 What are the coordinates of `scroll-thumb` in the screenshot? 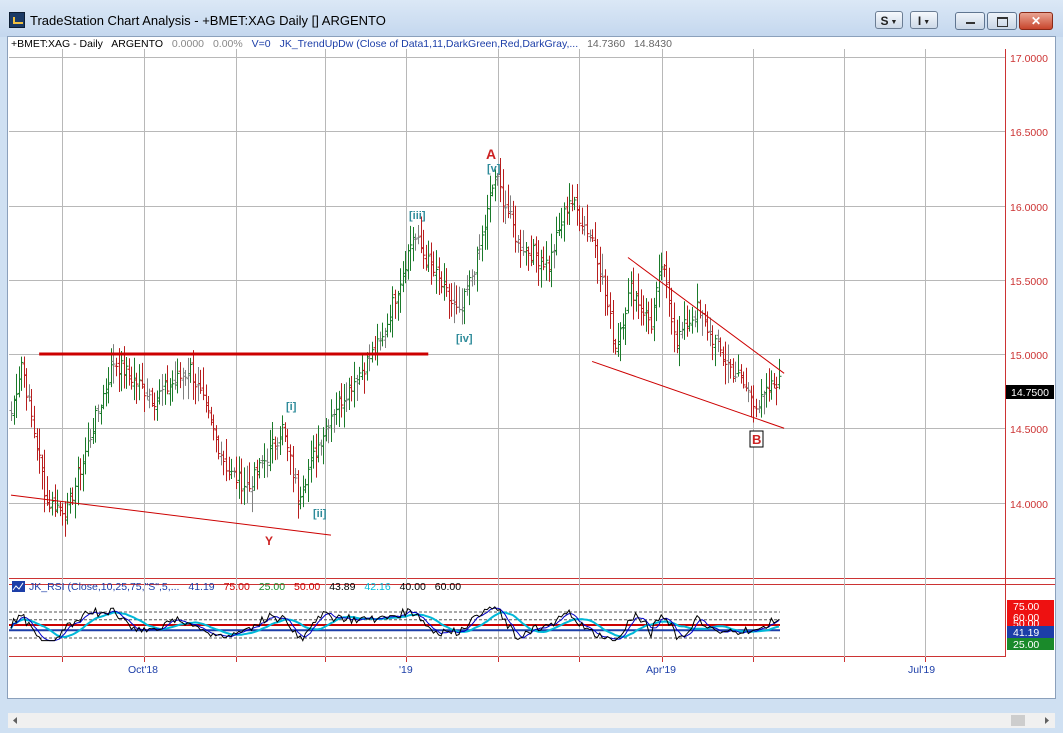 It's located at (1018, 720).